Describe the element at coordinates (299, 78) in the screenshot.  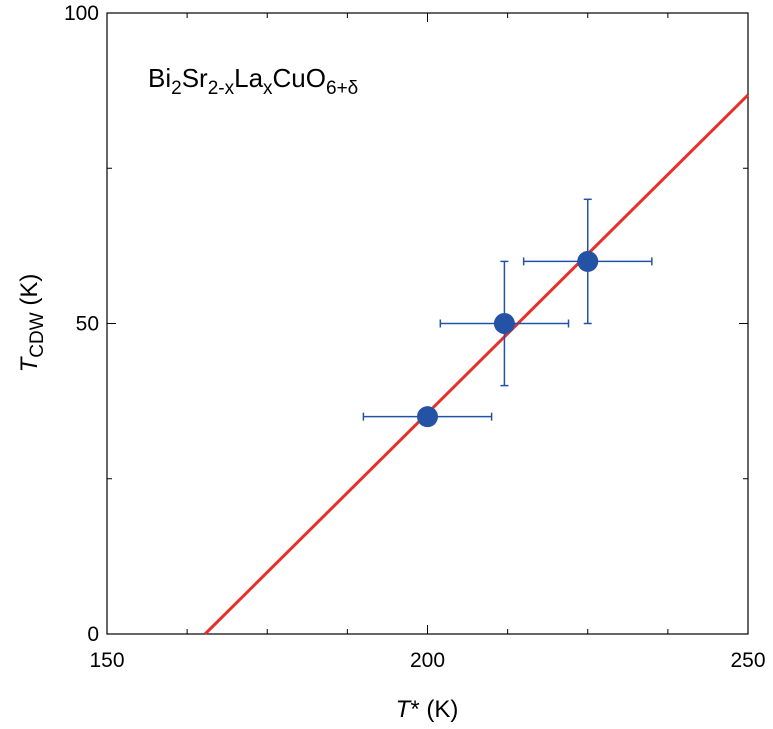
I see `formula-text: CuO` at that location.